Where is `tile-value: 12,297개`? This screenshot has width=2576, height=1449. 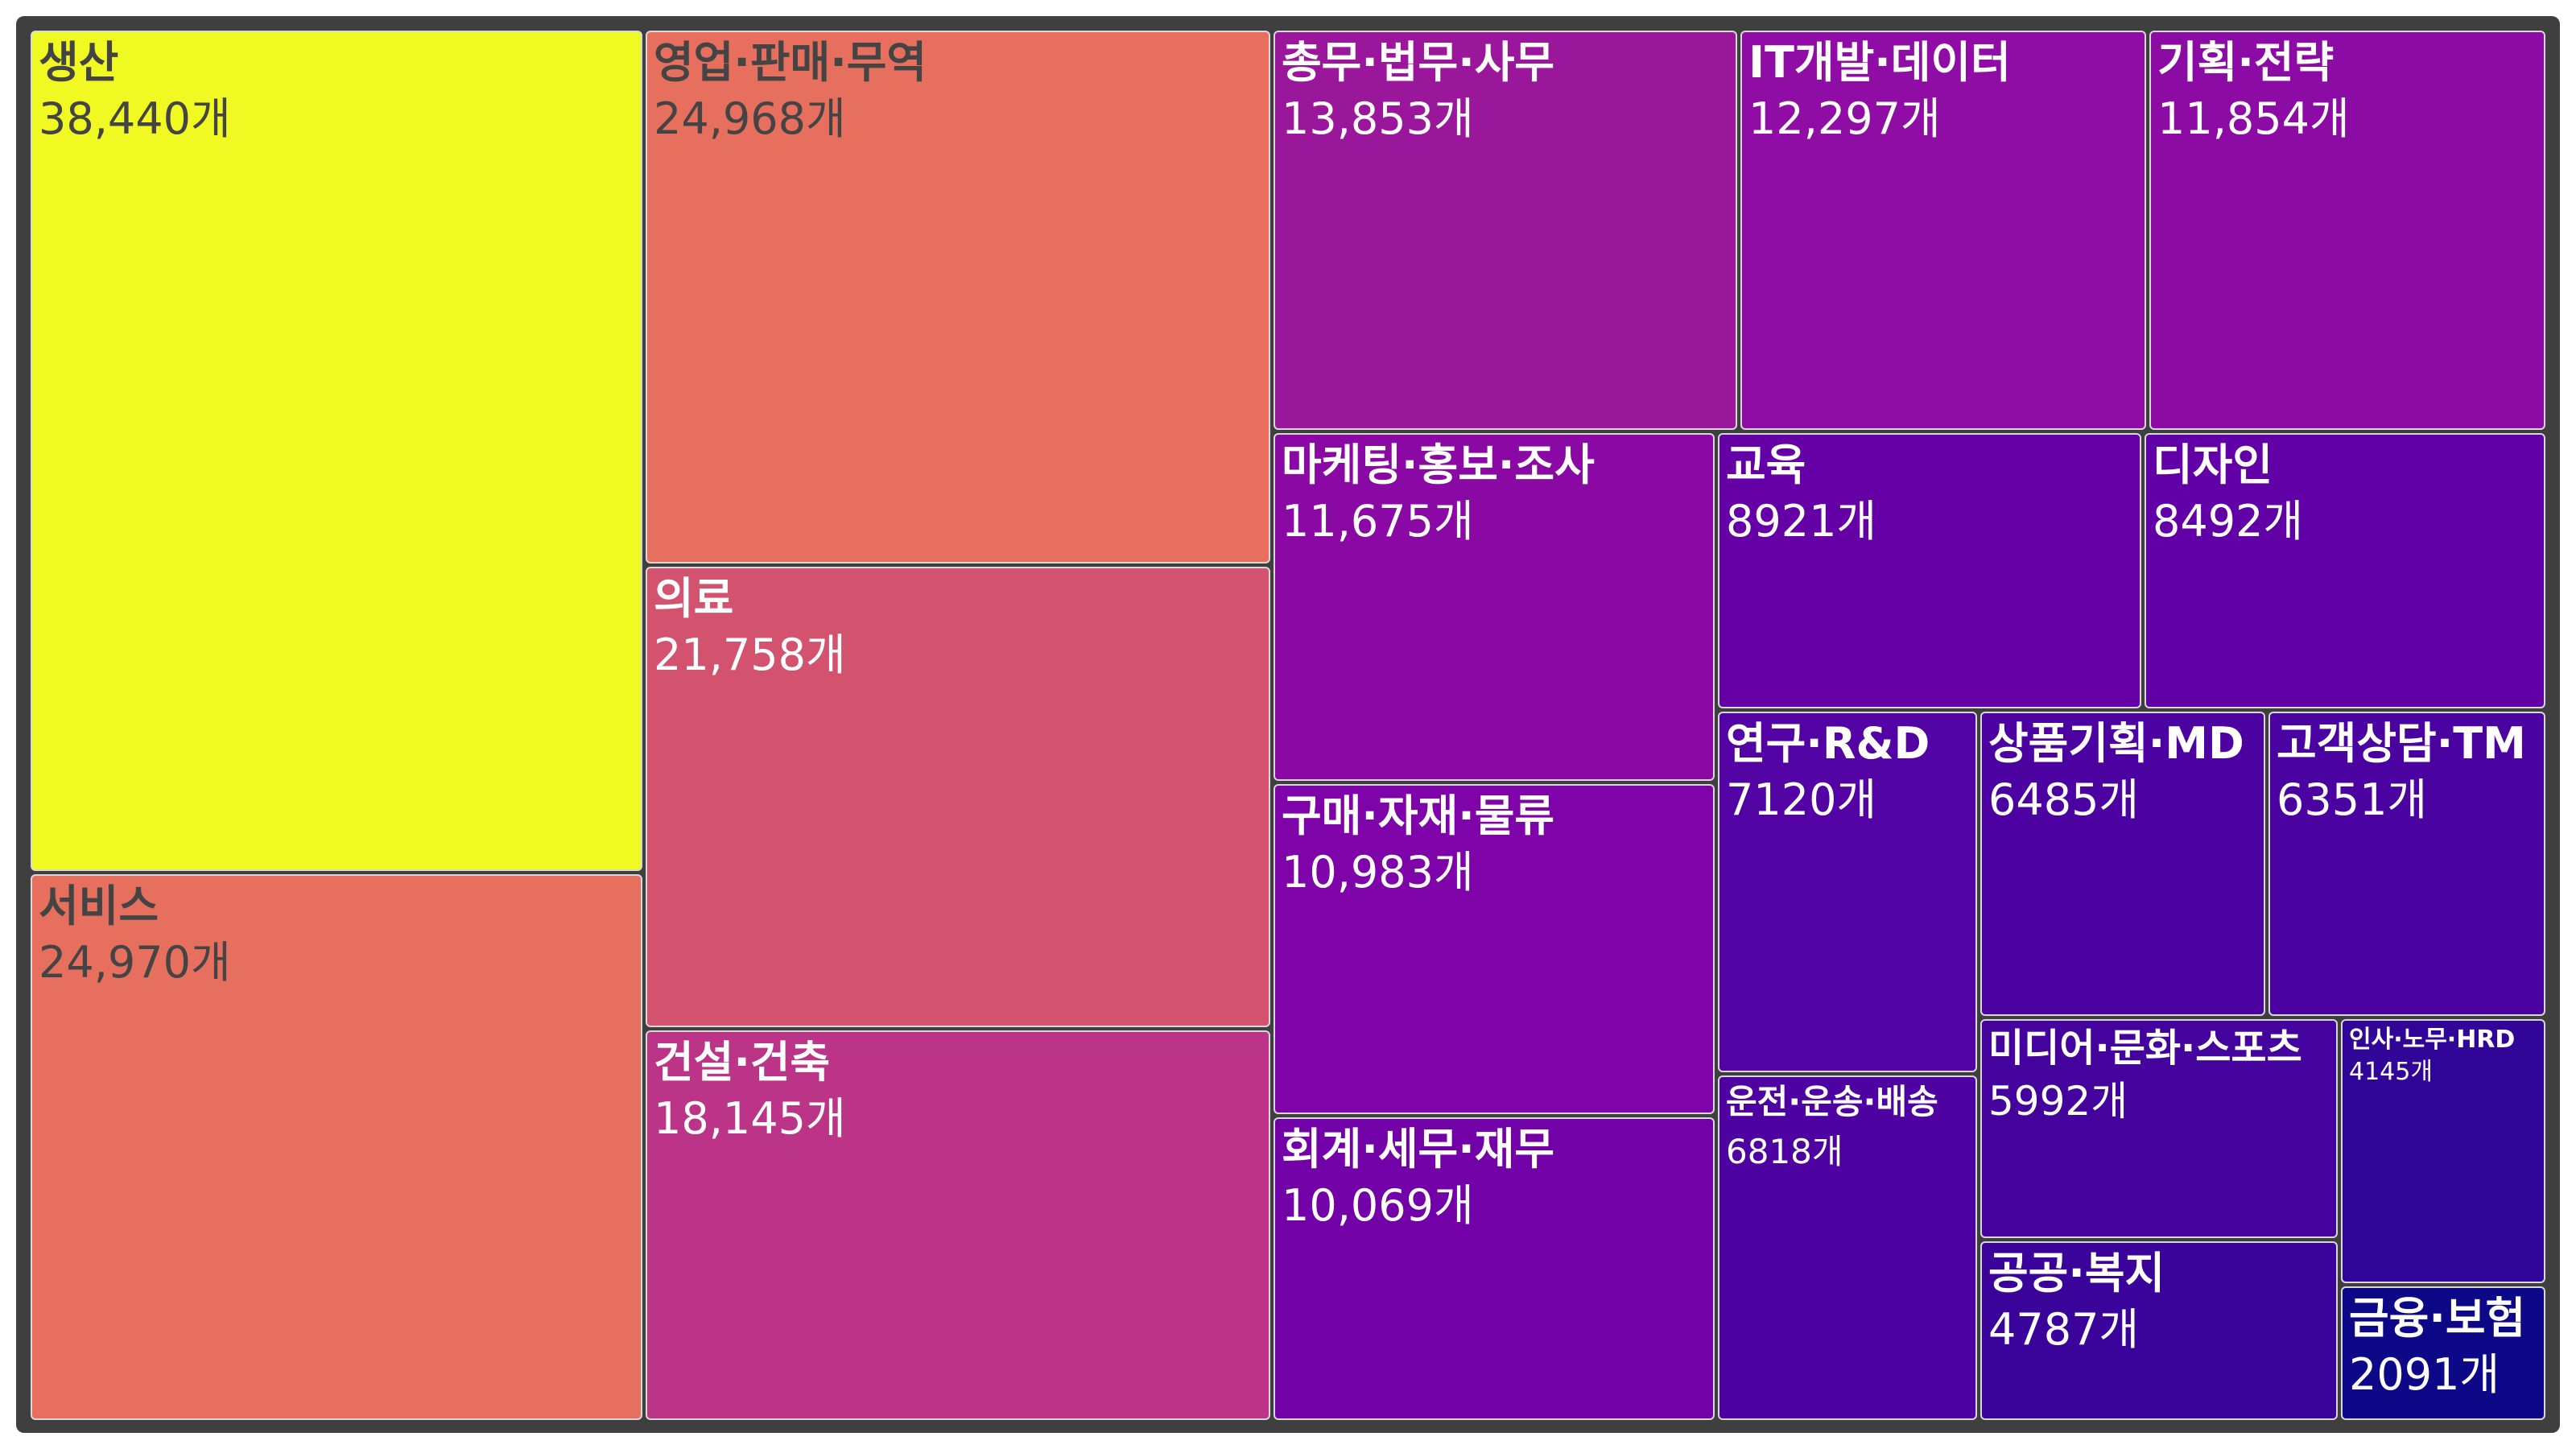
tile-value: 12,297개 is located at coordinates (1845, 118).